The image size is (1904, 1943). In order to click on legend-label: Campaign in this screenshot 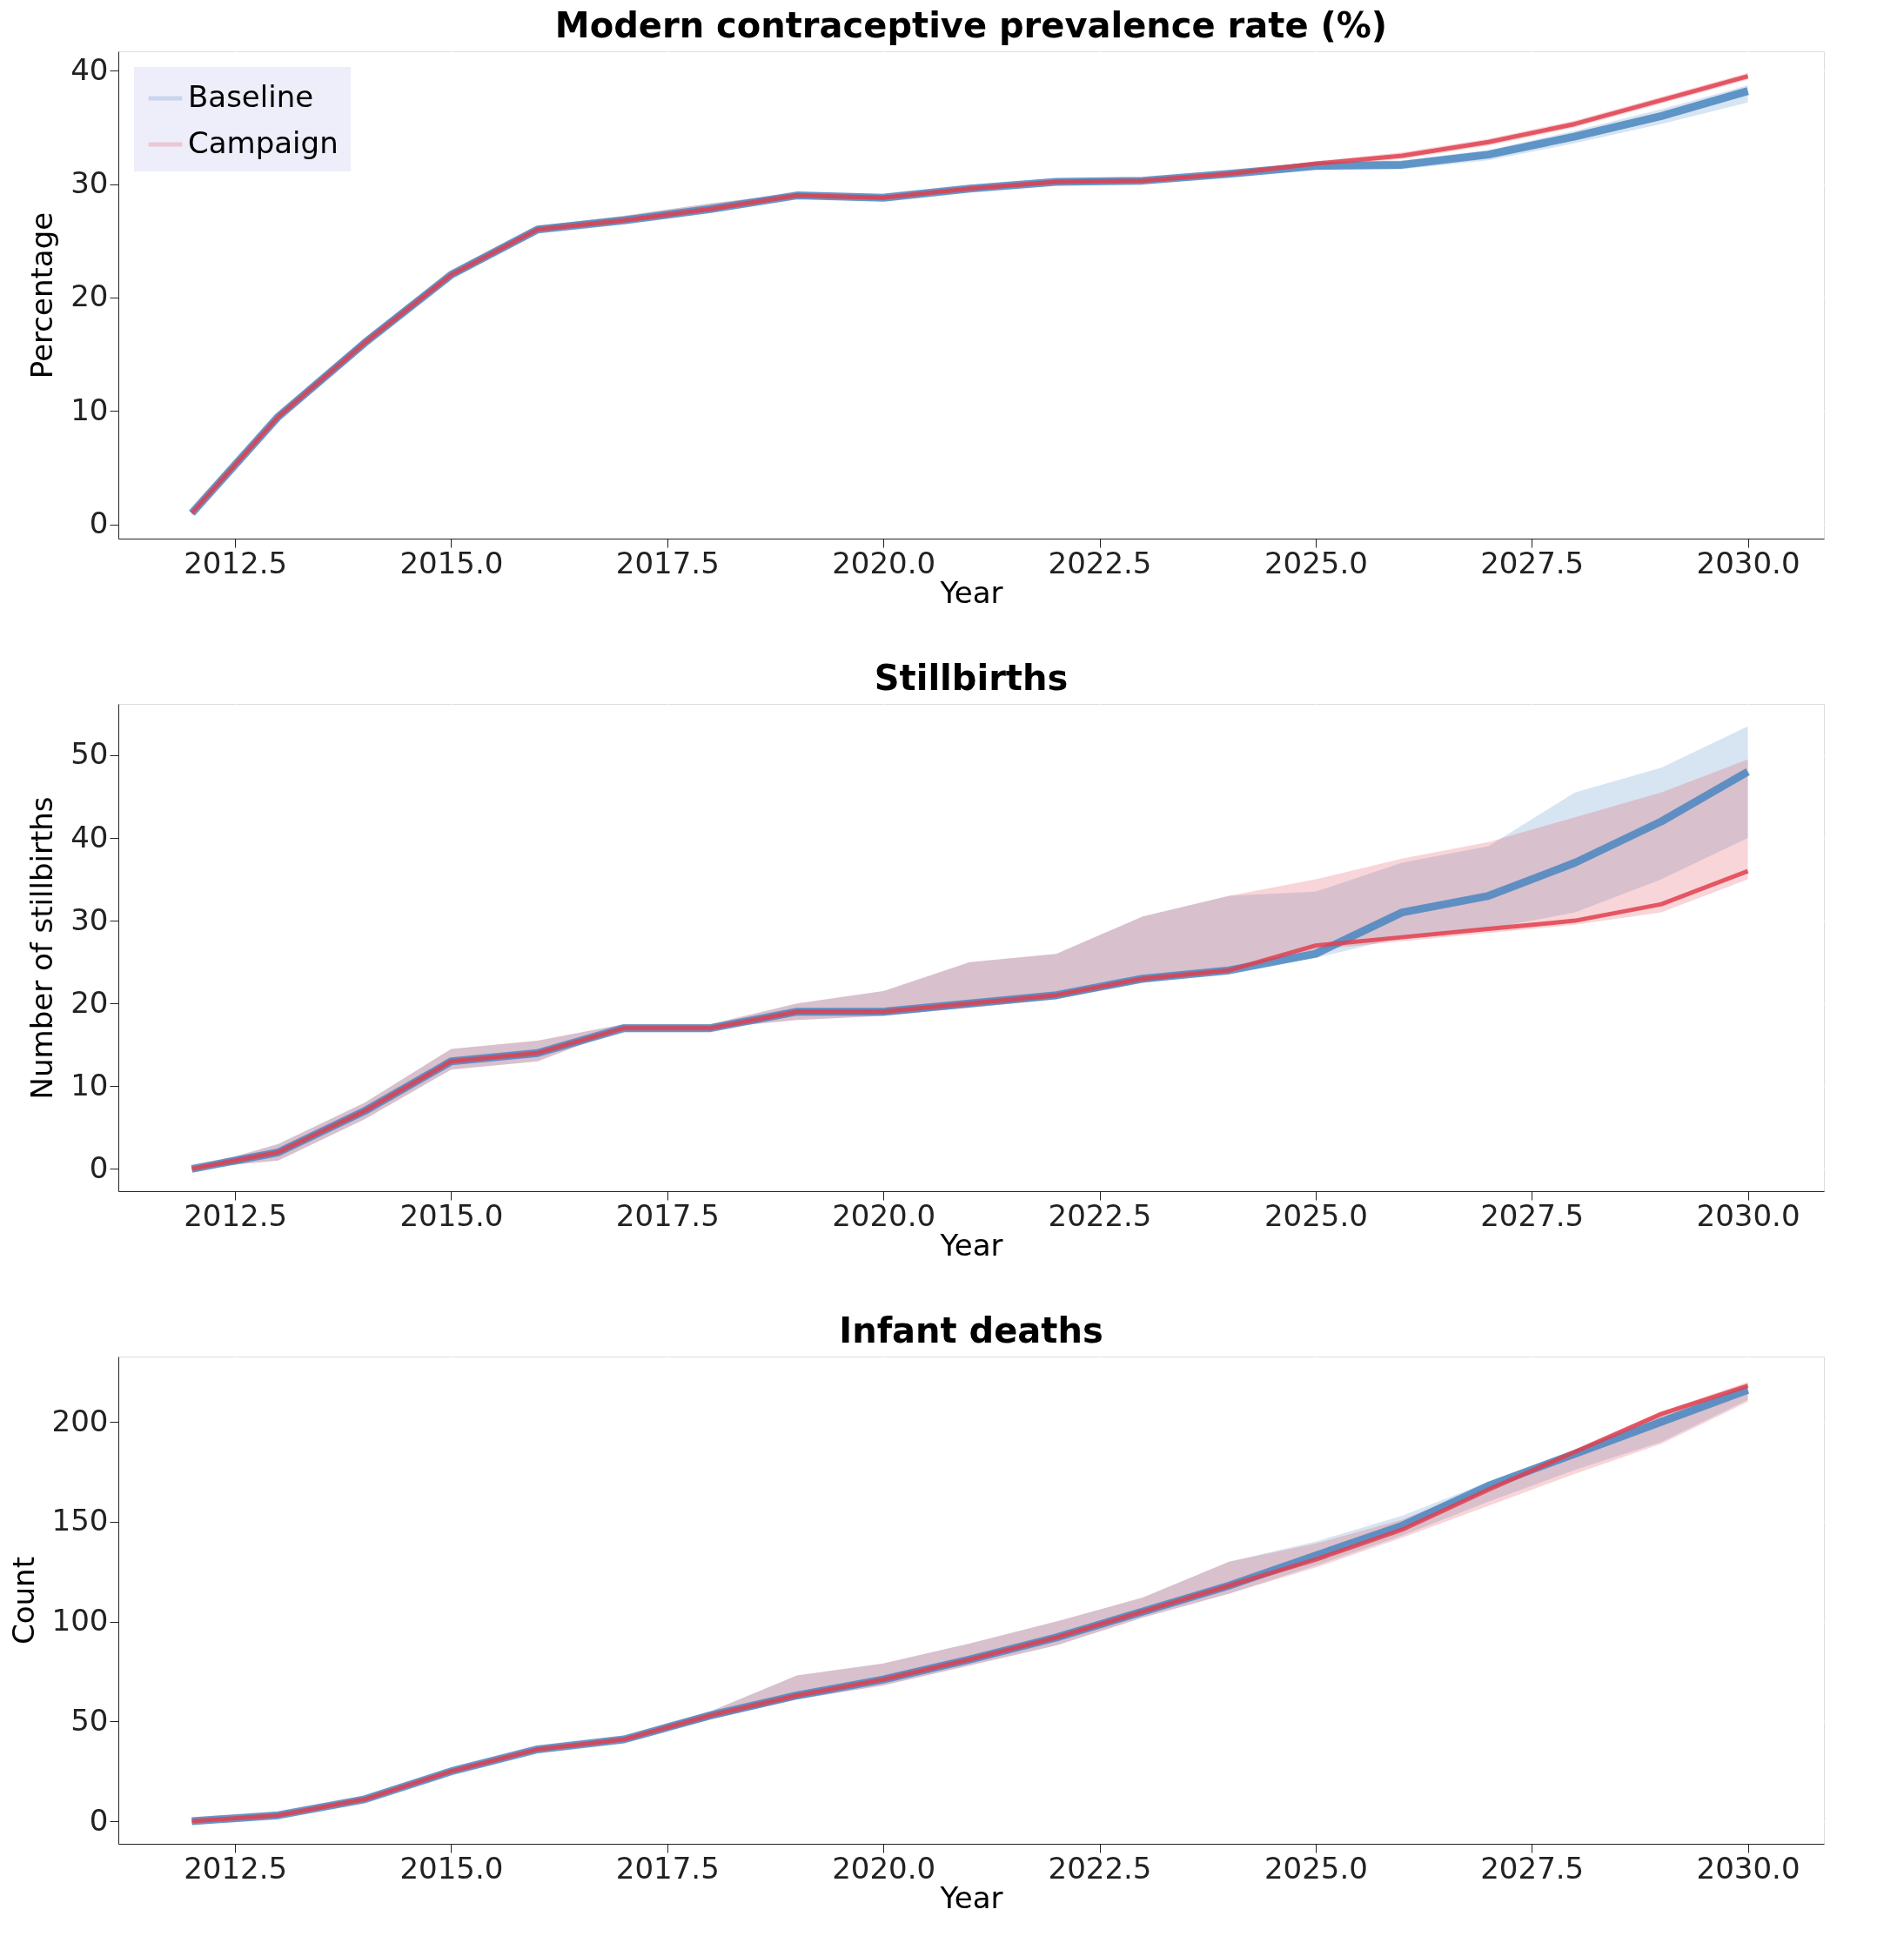, I will do `click(263, 142)`.